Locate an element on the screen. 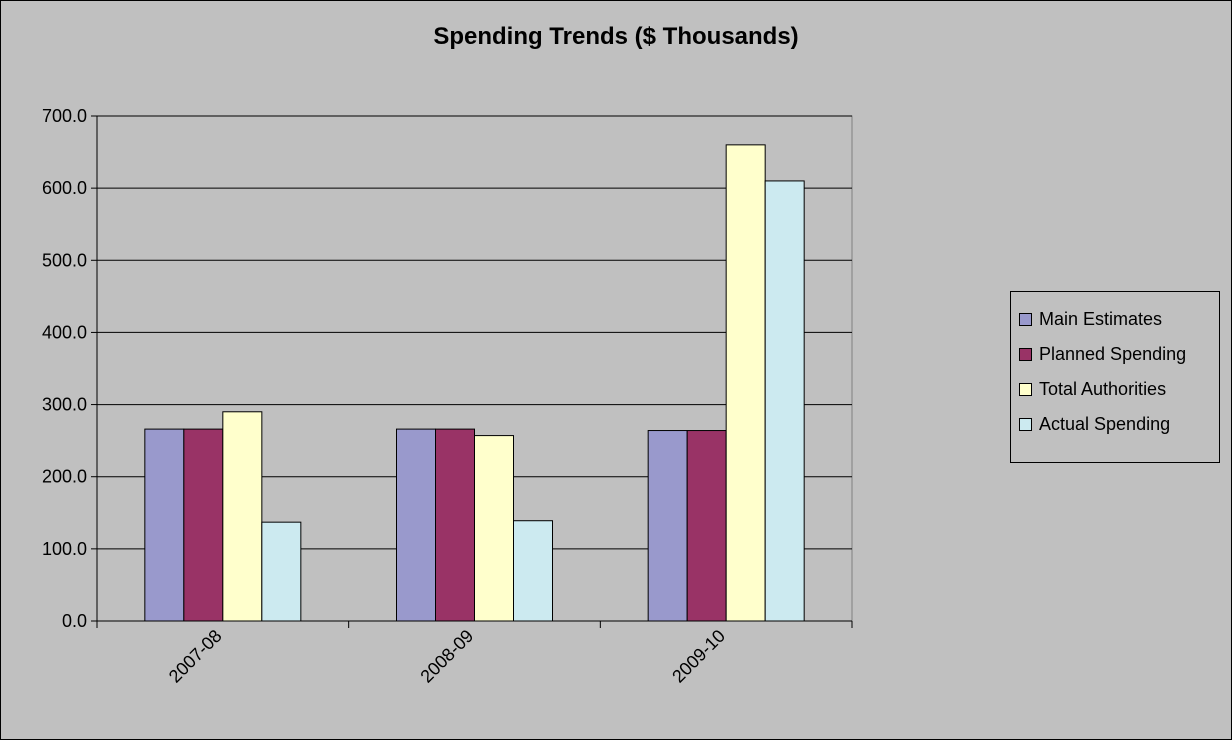  y-tick-label: 400.0 is located at coordinates (64, 332).